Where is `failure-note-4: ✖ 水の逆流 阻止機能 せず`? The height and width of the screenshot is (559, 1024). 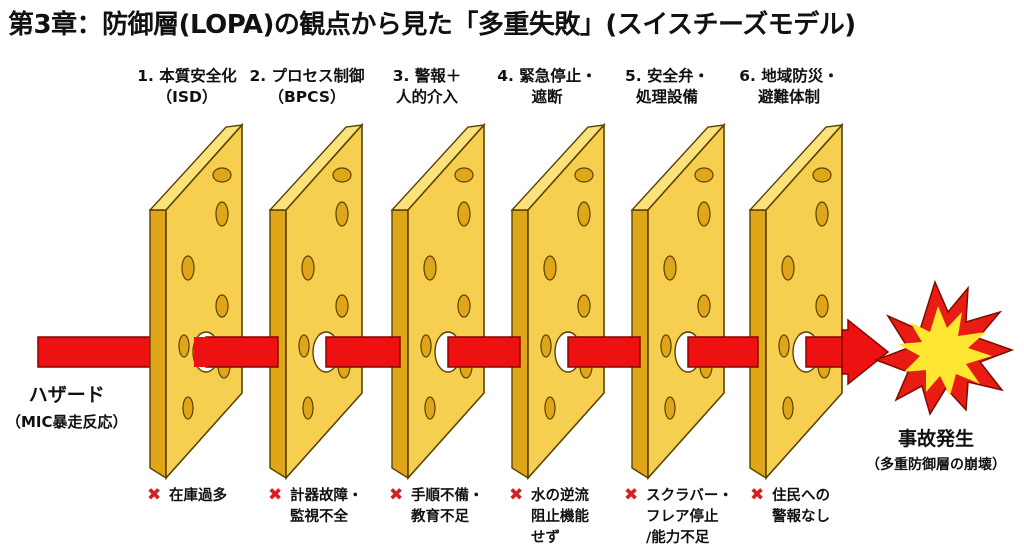 failure-note-4: ✖ 水の逆流 阻止機能 せず is located at coordinates (549, 515).